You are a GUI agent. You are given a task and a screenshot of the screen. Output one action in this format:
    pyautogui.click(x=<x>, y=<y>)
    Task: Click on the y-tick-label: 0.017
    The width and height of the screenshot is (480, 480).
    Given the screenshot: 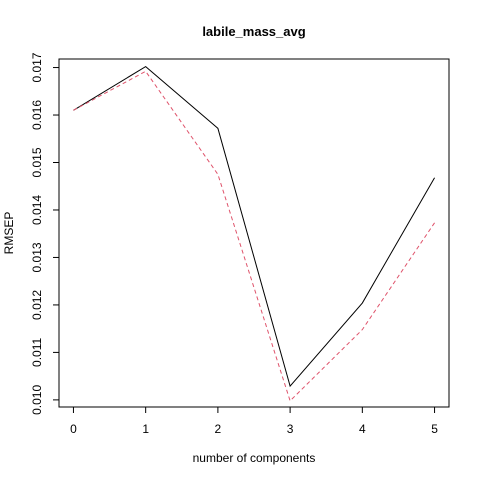 What is the action you would take?
    pyautogui.click(x=37, y=67)
    